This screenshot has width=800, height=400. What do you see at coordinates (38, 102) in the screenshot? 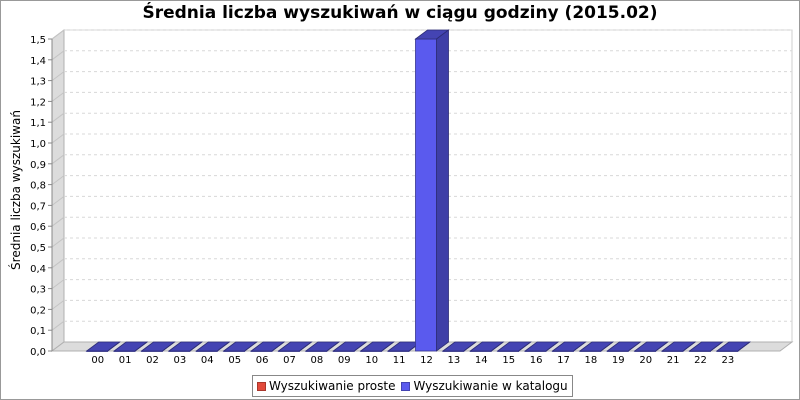
I see `y-tick-label: 1,2` at bounding box center [38, 102].